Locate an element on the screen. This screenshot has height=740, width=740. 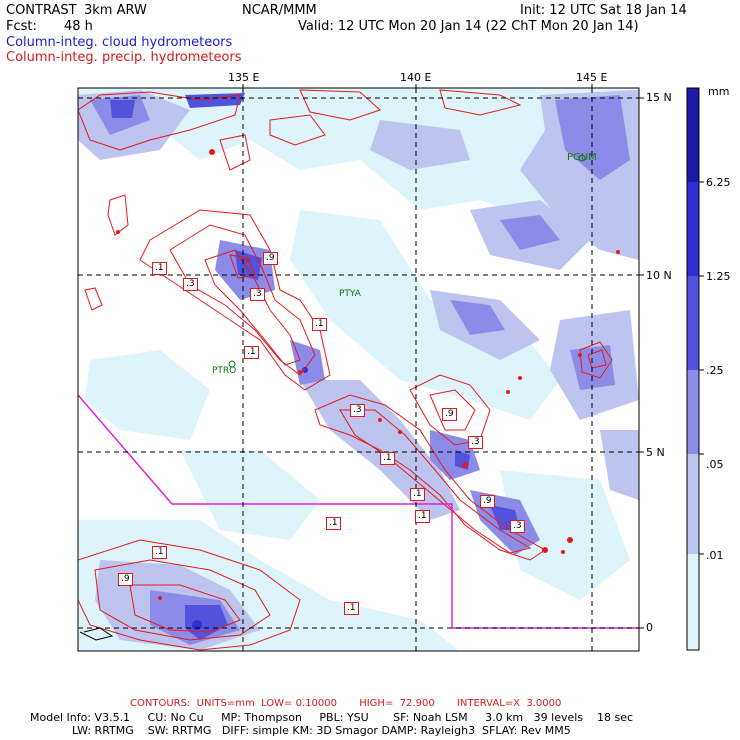
lon-label-140e: 140 E is located at coordinates (416, 77).